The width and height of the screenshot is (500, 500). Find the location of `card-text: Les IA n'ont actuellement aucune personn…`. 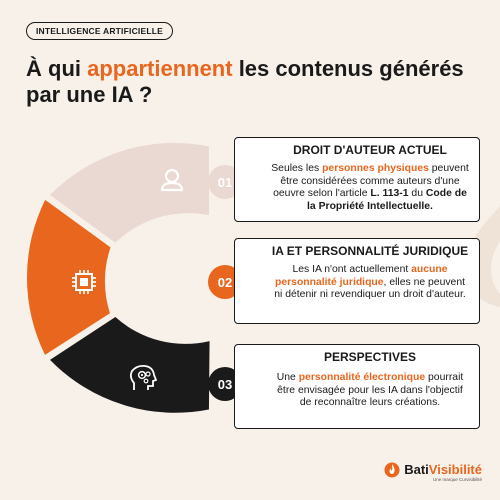

card-text: Les IA n'ont actuellement aucune personn… is located at coordinates (370, 283).